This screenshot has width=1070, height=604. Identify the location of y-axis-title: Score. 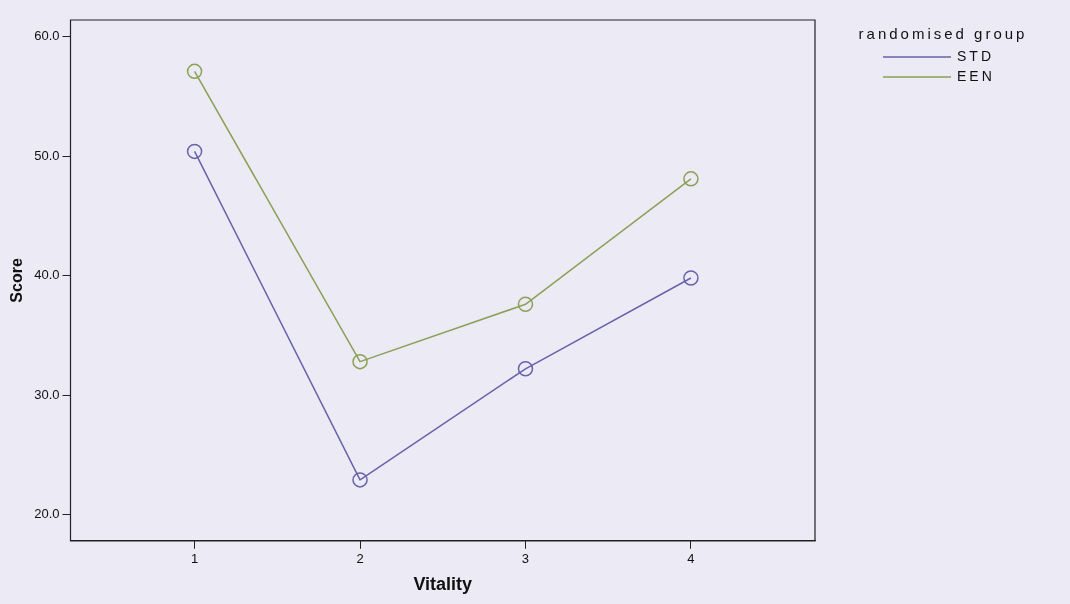
(17, 280).